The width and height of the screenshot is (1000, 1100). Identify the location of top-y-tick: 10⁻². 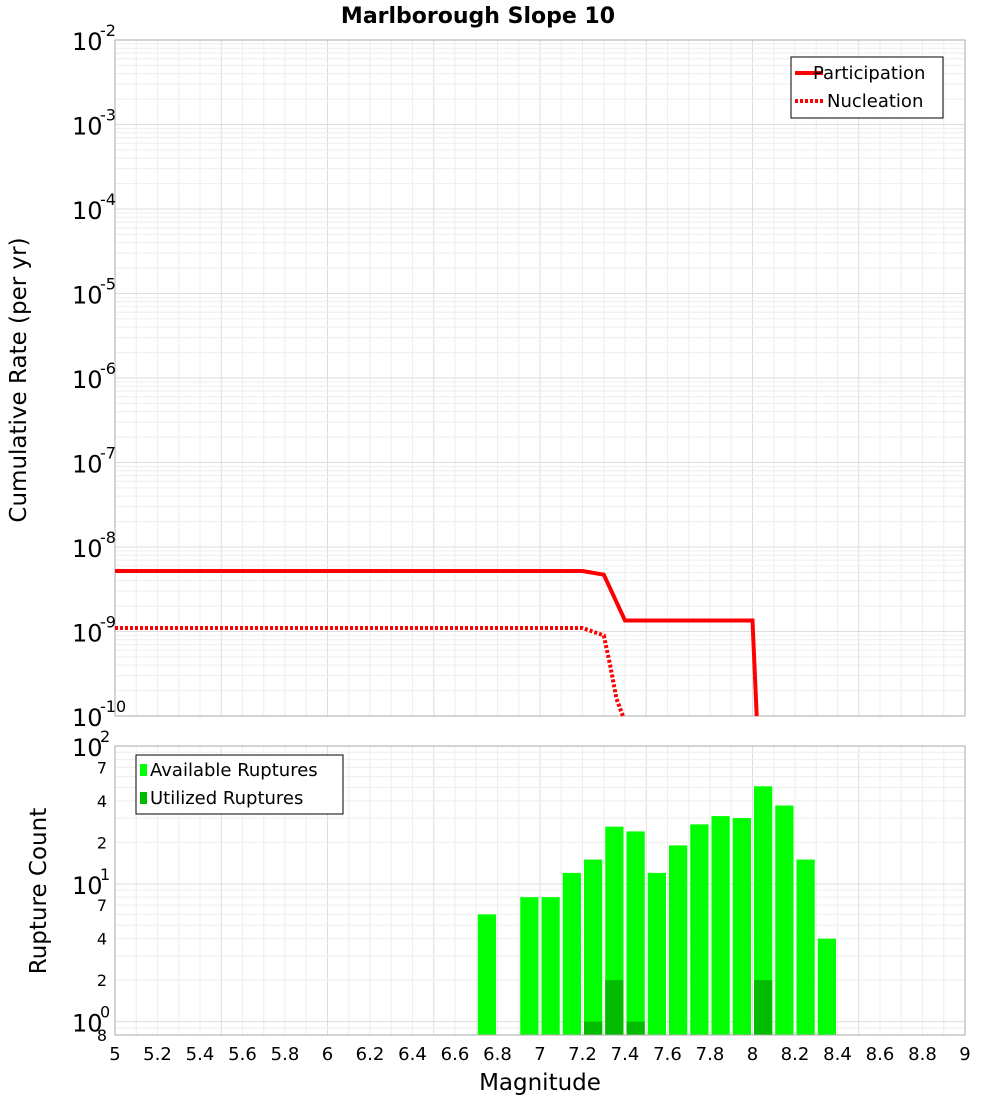
(94, 38).